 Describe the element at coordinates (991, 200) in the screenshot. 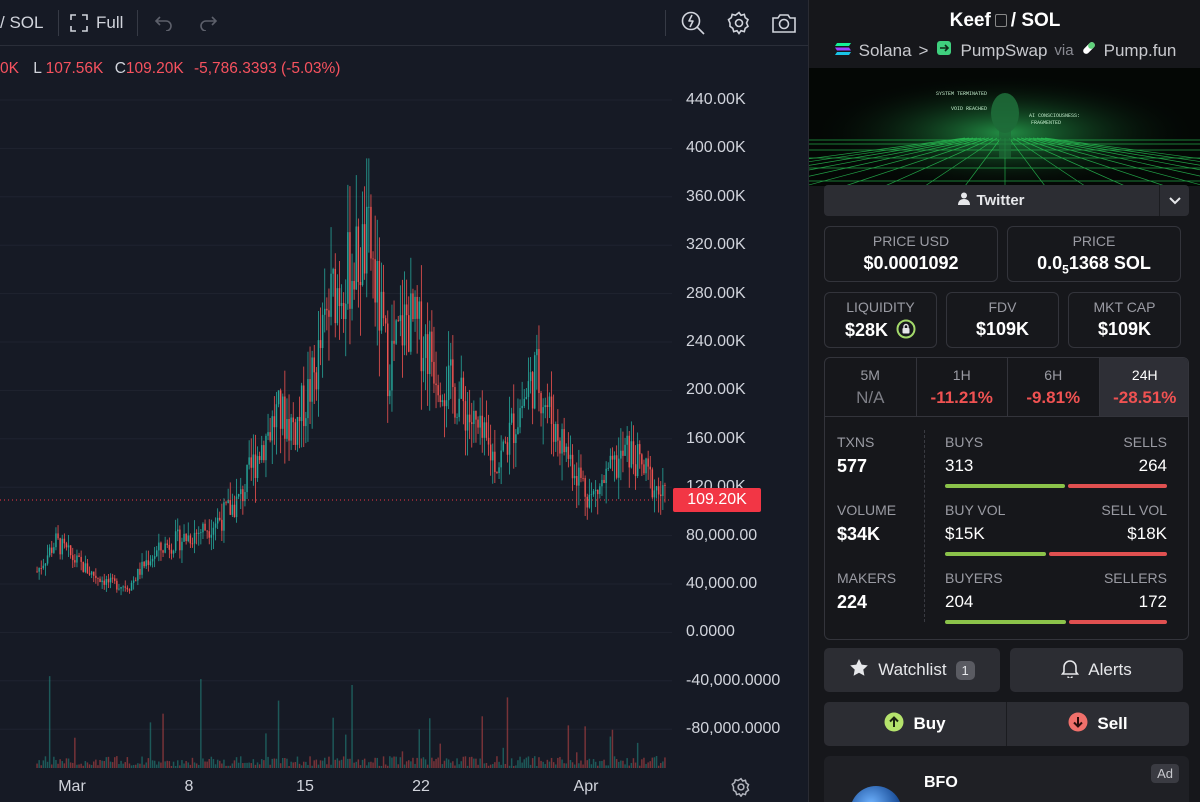

I see `twitter-button: Twitter` at that location.